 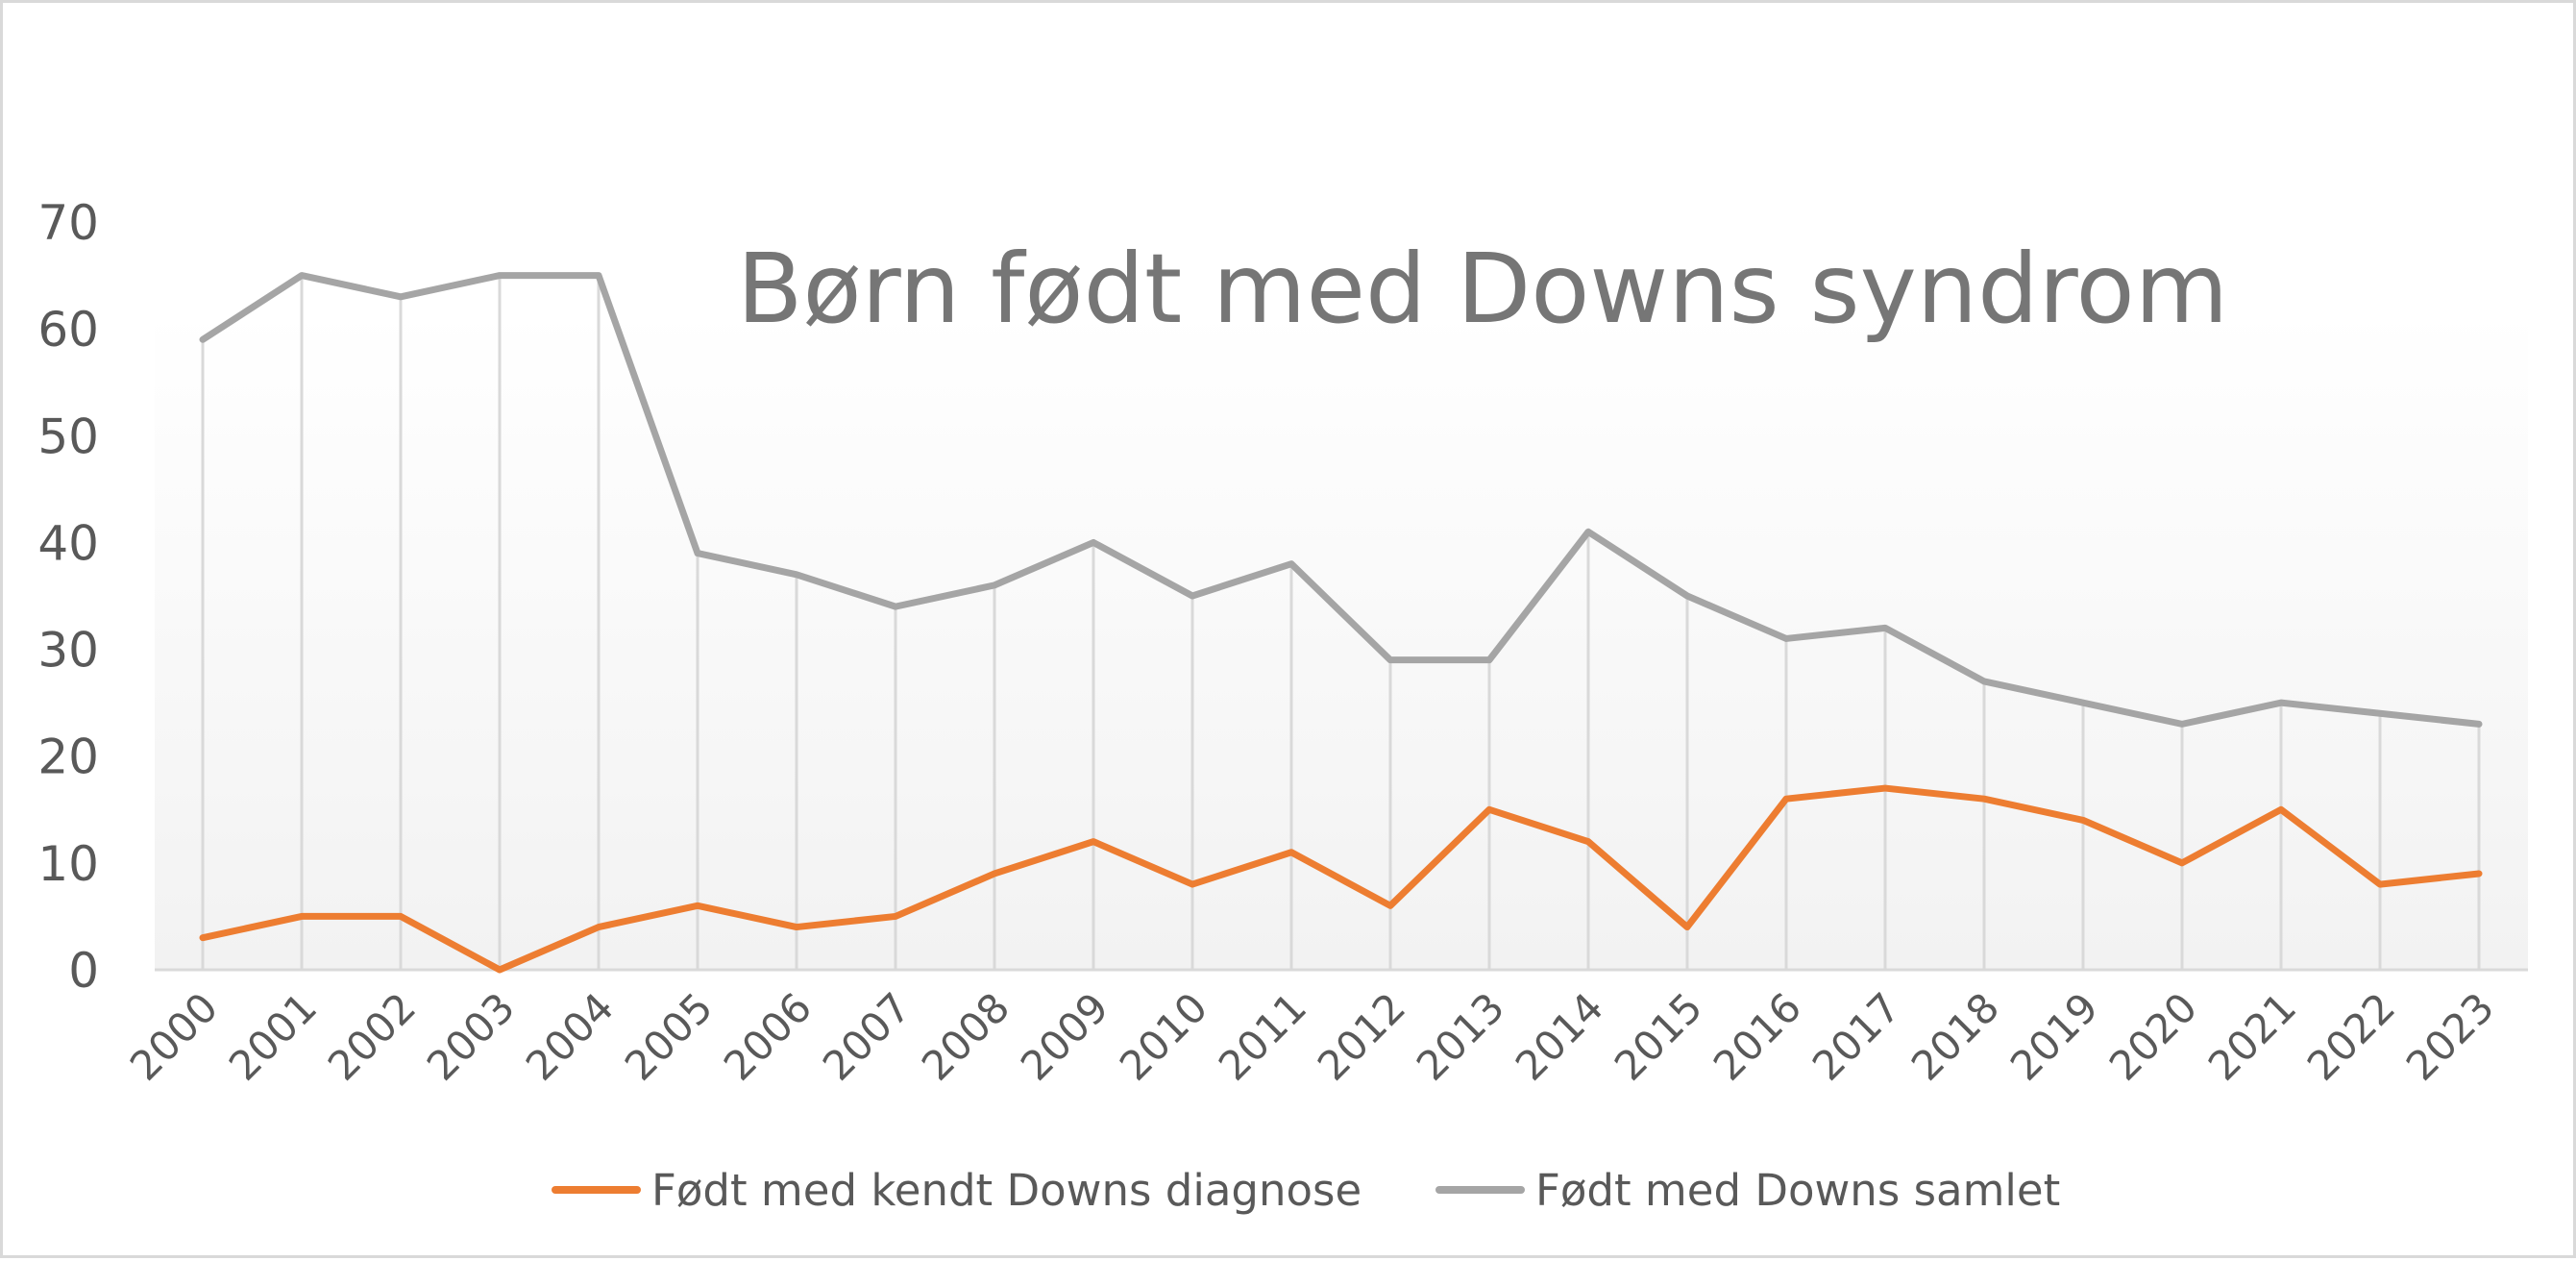 I want to click on x-tick-label: 2001, so click(x=273, y=1036).